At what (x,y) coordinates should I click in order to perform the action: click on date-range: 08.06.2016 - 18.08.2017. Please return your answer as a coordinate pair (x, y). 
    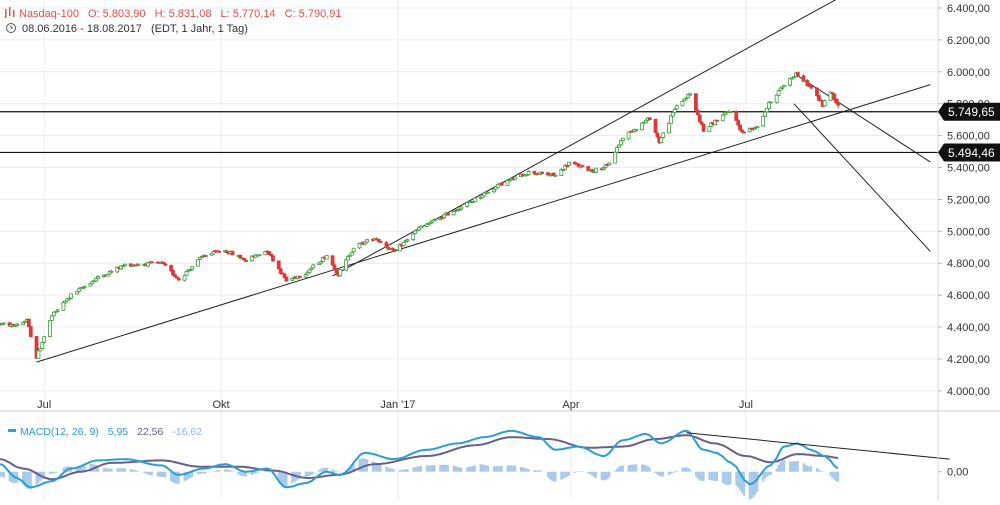
    Looking at the image, I should click on (82, 29).